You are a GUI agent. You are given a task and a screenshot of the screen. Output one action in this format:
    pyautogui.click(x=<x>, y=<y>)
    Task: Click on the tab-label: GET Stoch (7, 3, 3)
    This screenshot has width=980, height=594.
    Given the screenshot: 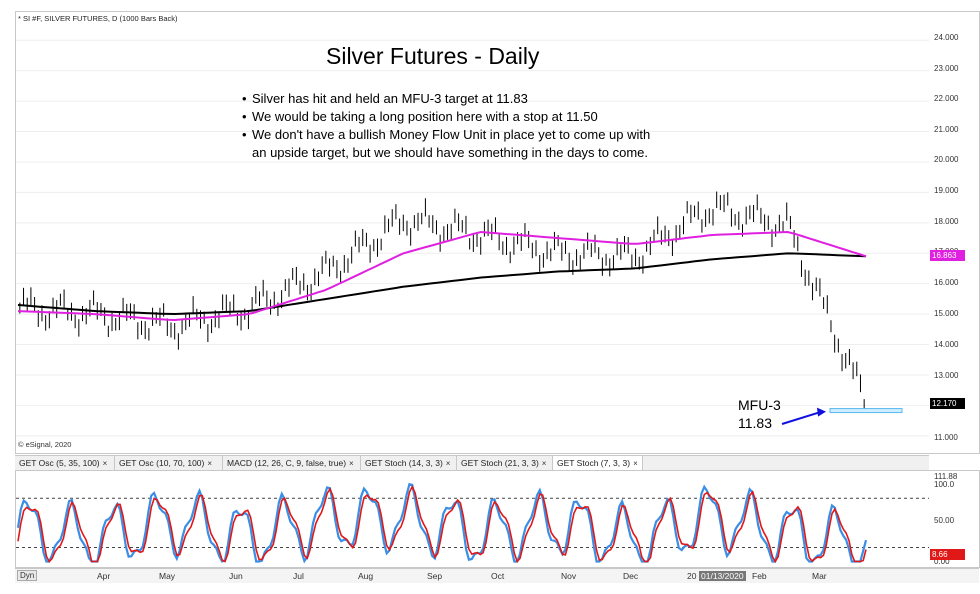 What is the action you would take?
    pyautogui.click(x=594, y=463)
    